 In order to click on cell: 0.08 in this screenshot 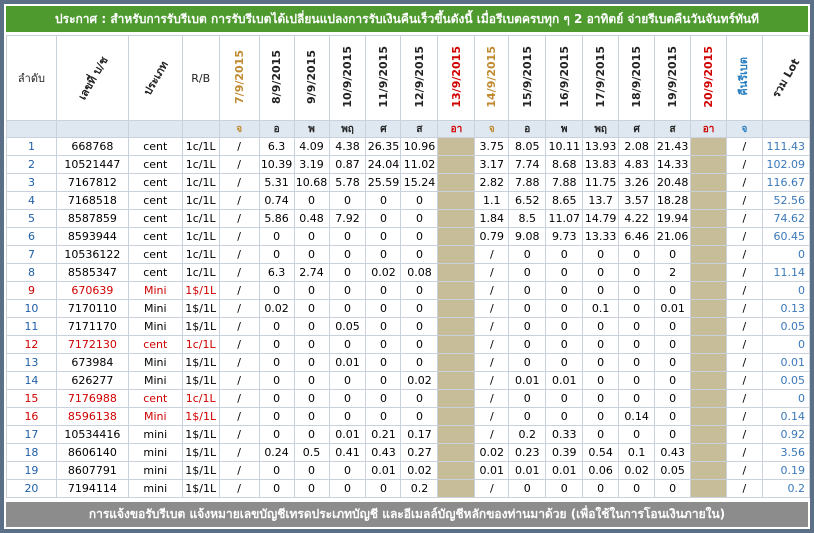, I will do `click(419, 272)`.